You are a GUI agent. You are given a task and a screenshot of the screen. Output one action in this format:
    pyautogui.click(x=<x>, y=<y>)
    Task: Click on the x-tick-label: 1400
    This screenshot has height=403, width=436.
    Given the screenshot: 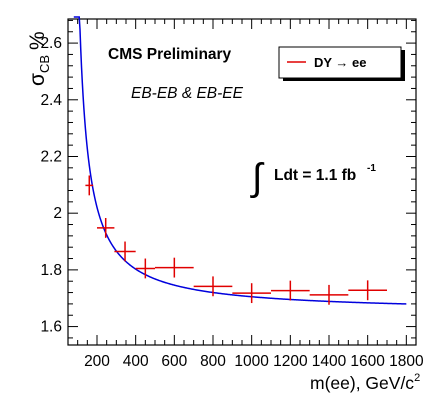 What is the action you would take?
    pyautogui.click(x=329, y=361)
    